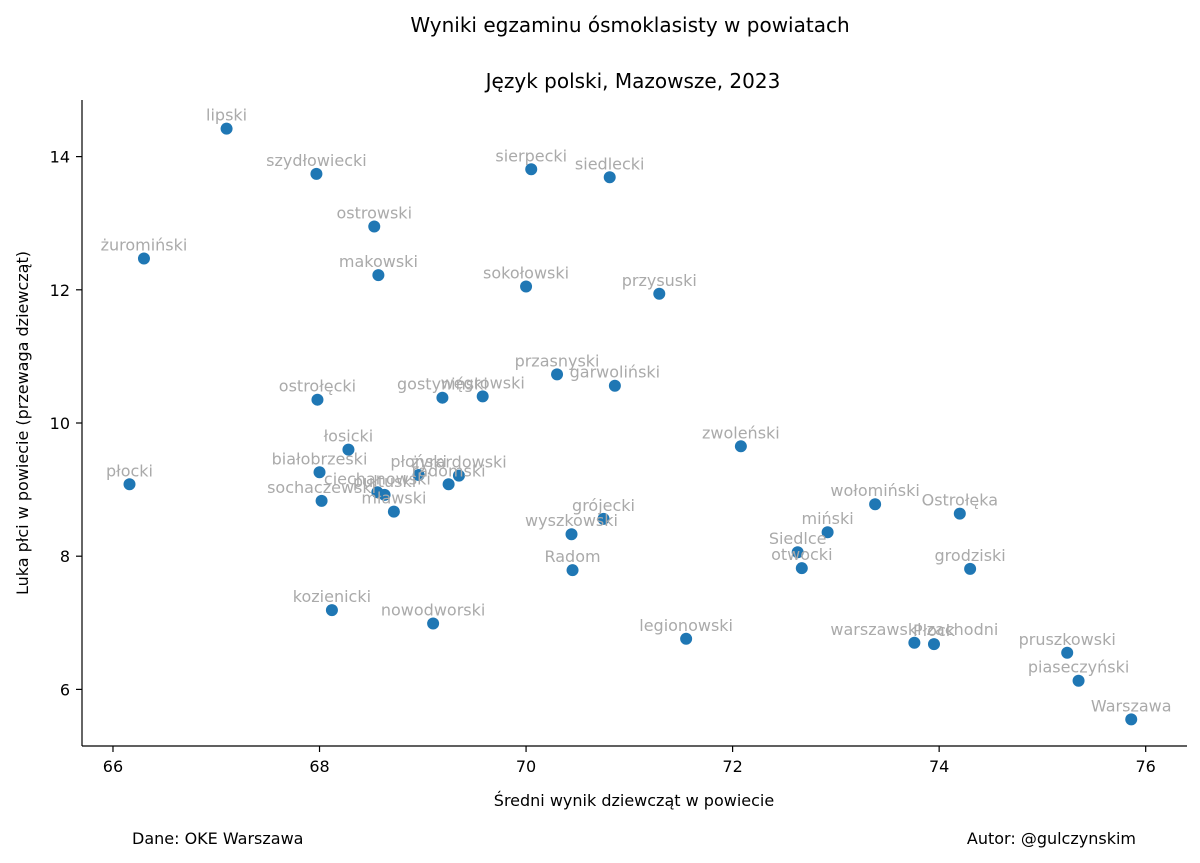  Describe the element at coordinates (615, 372) in the screenshot. I see `point-label: garwoliński` at that location.